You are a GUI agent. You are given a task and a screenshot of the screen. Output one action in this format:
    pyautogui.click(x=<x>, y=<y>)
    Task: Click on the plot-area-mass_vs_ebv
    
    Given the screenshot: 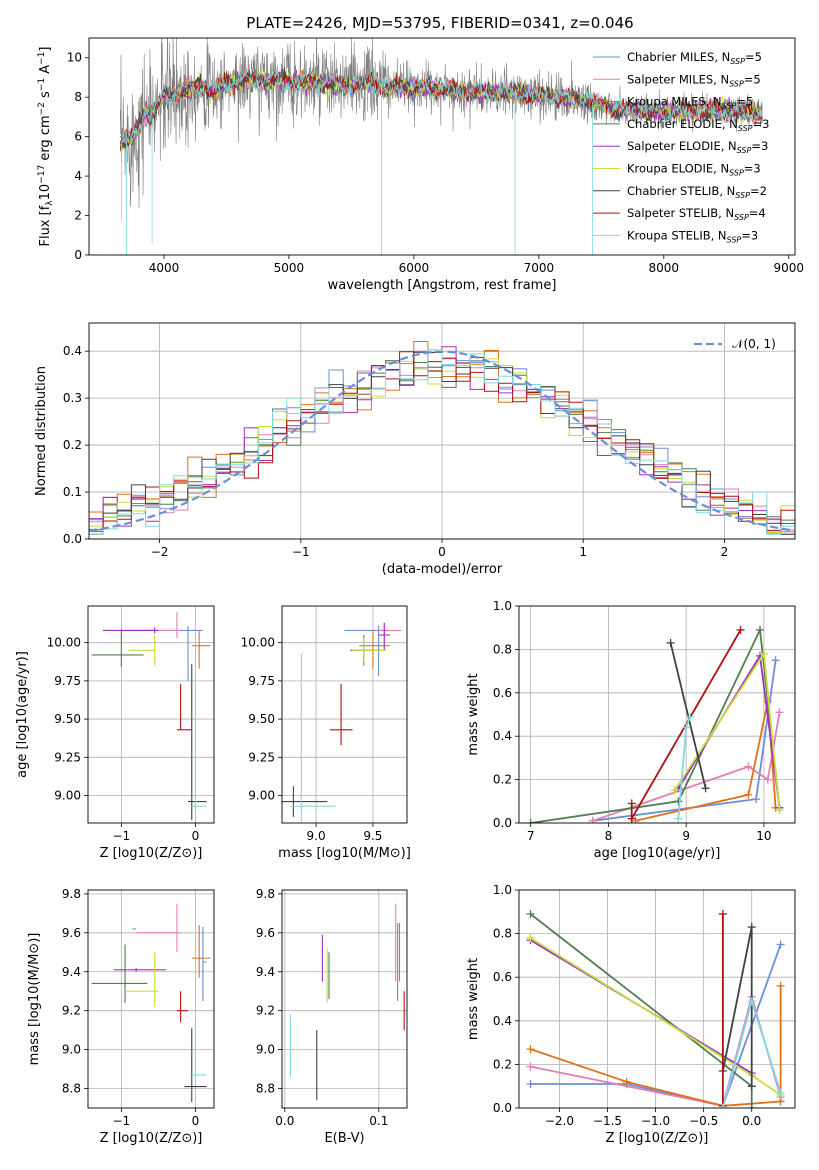 What is the action you would take?
    pyautogui.click(x=347, y=1002)
    